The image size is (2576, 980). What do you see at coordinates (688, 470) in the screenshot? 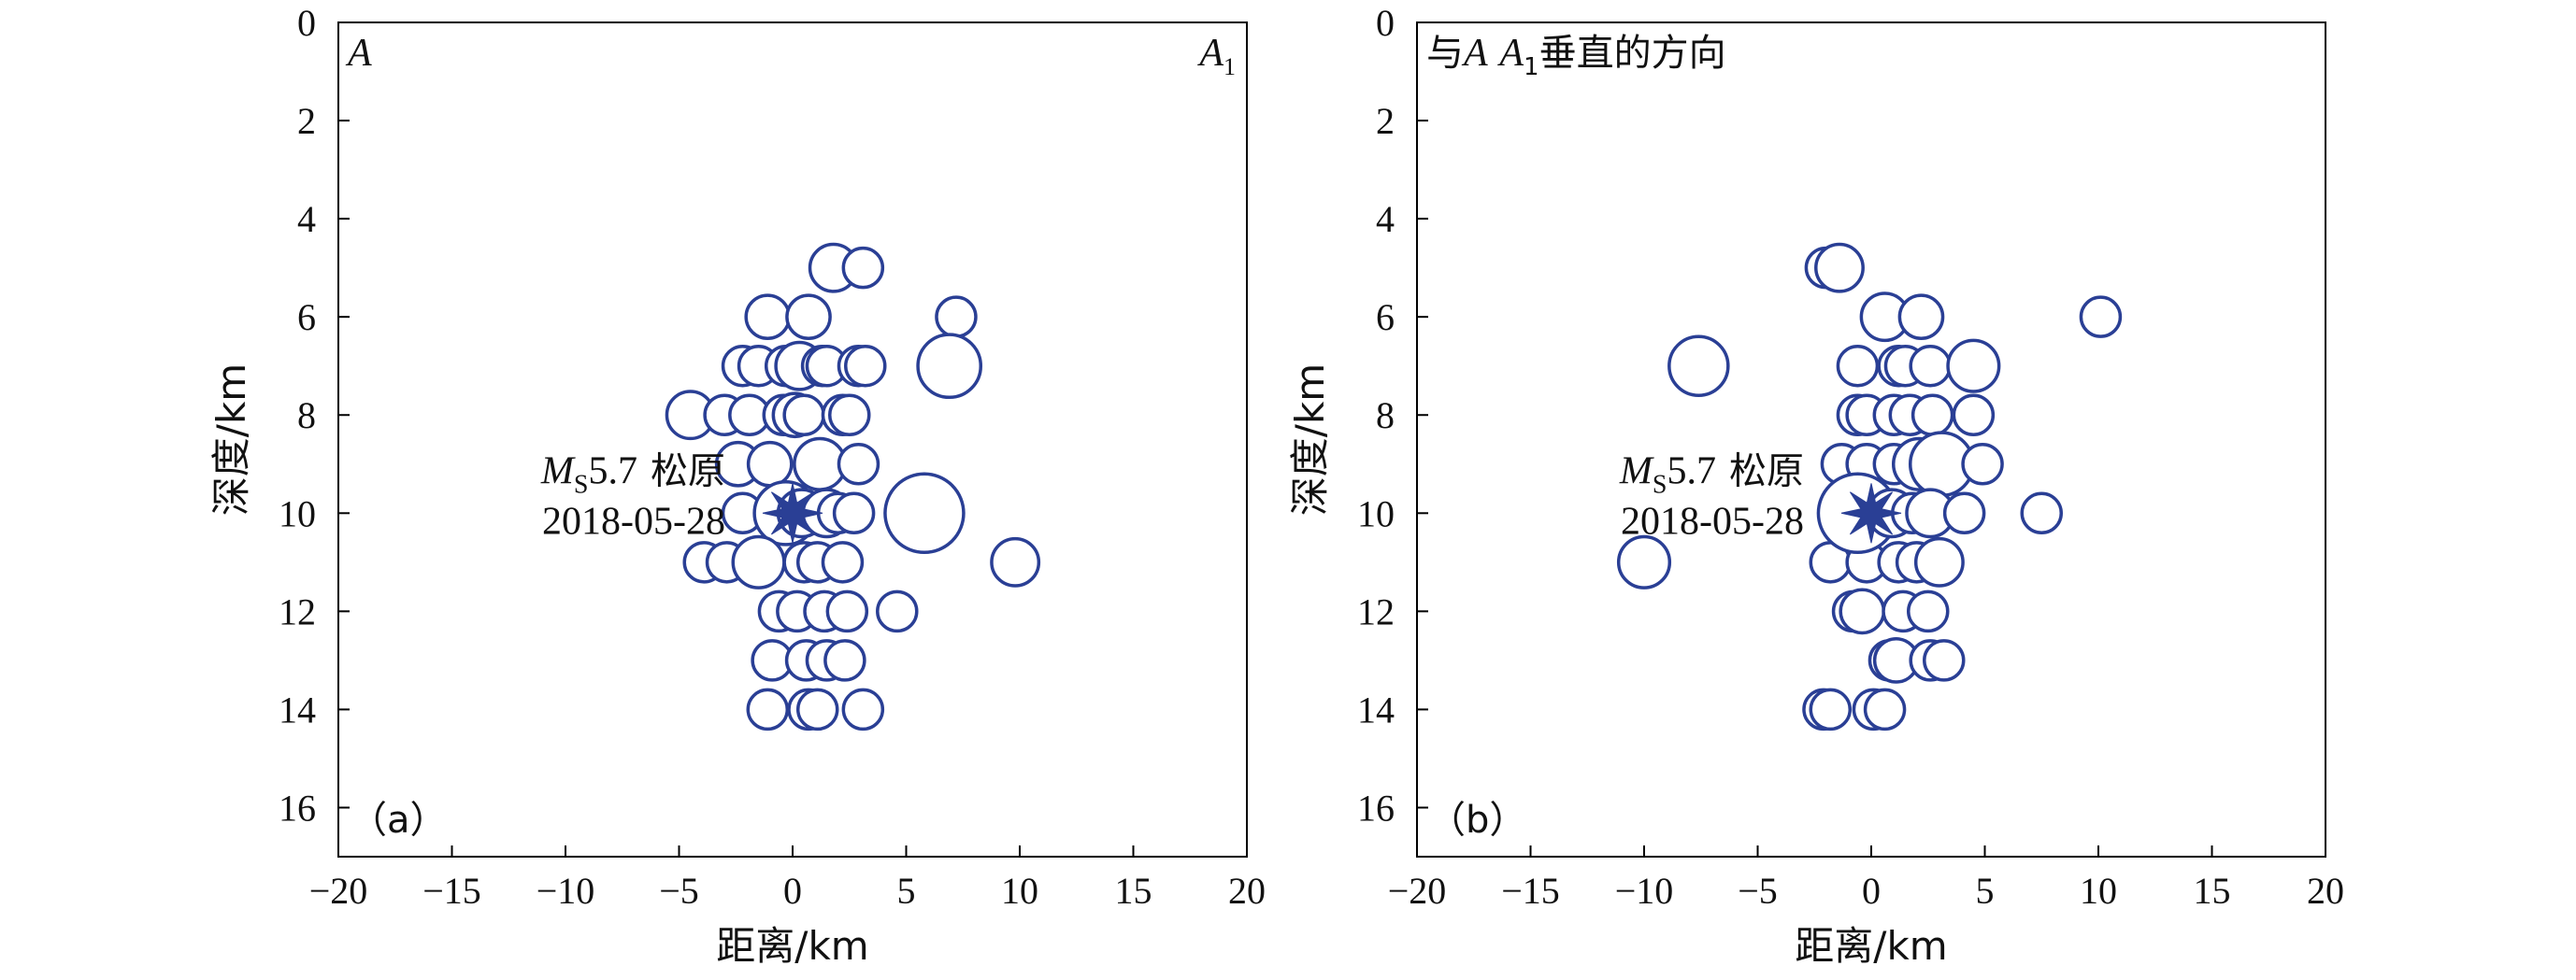
I see `mainshock-place-a: 松原` at bounding box center [688, 470].